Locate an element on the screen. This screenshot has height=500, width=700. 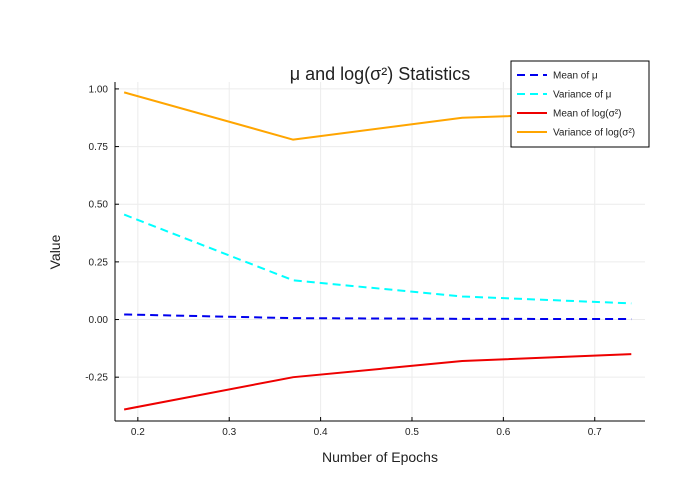
y-tick-label: 0.50 is located at coordinates (99, 205).